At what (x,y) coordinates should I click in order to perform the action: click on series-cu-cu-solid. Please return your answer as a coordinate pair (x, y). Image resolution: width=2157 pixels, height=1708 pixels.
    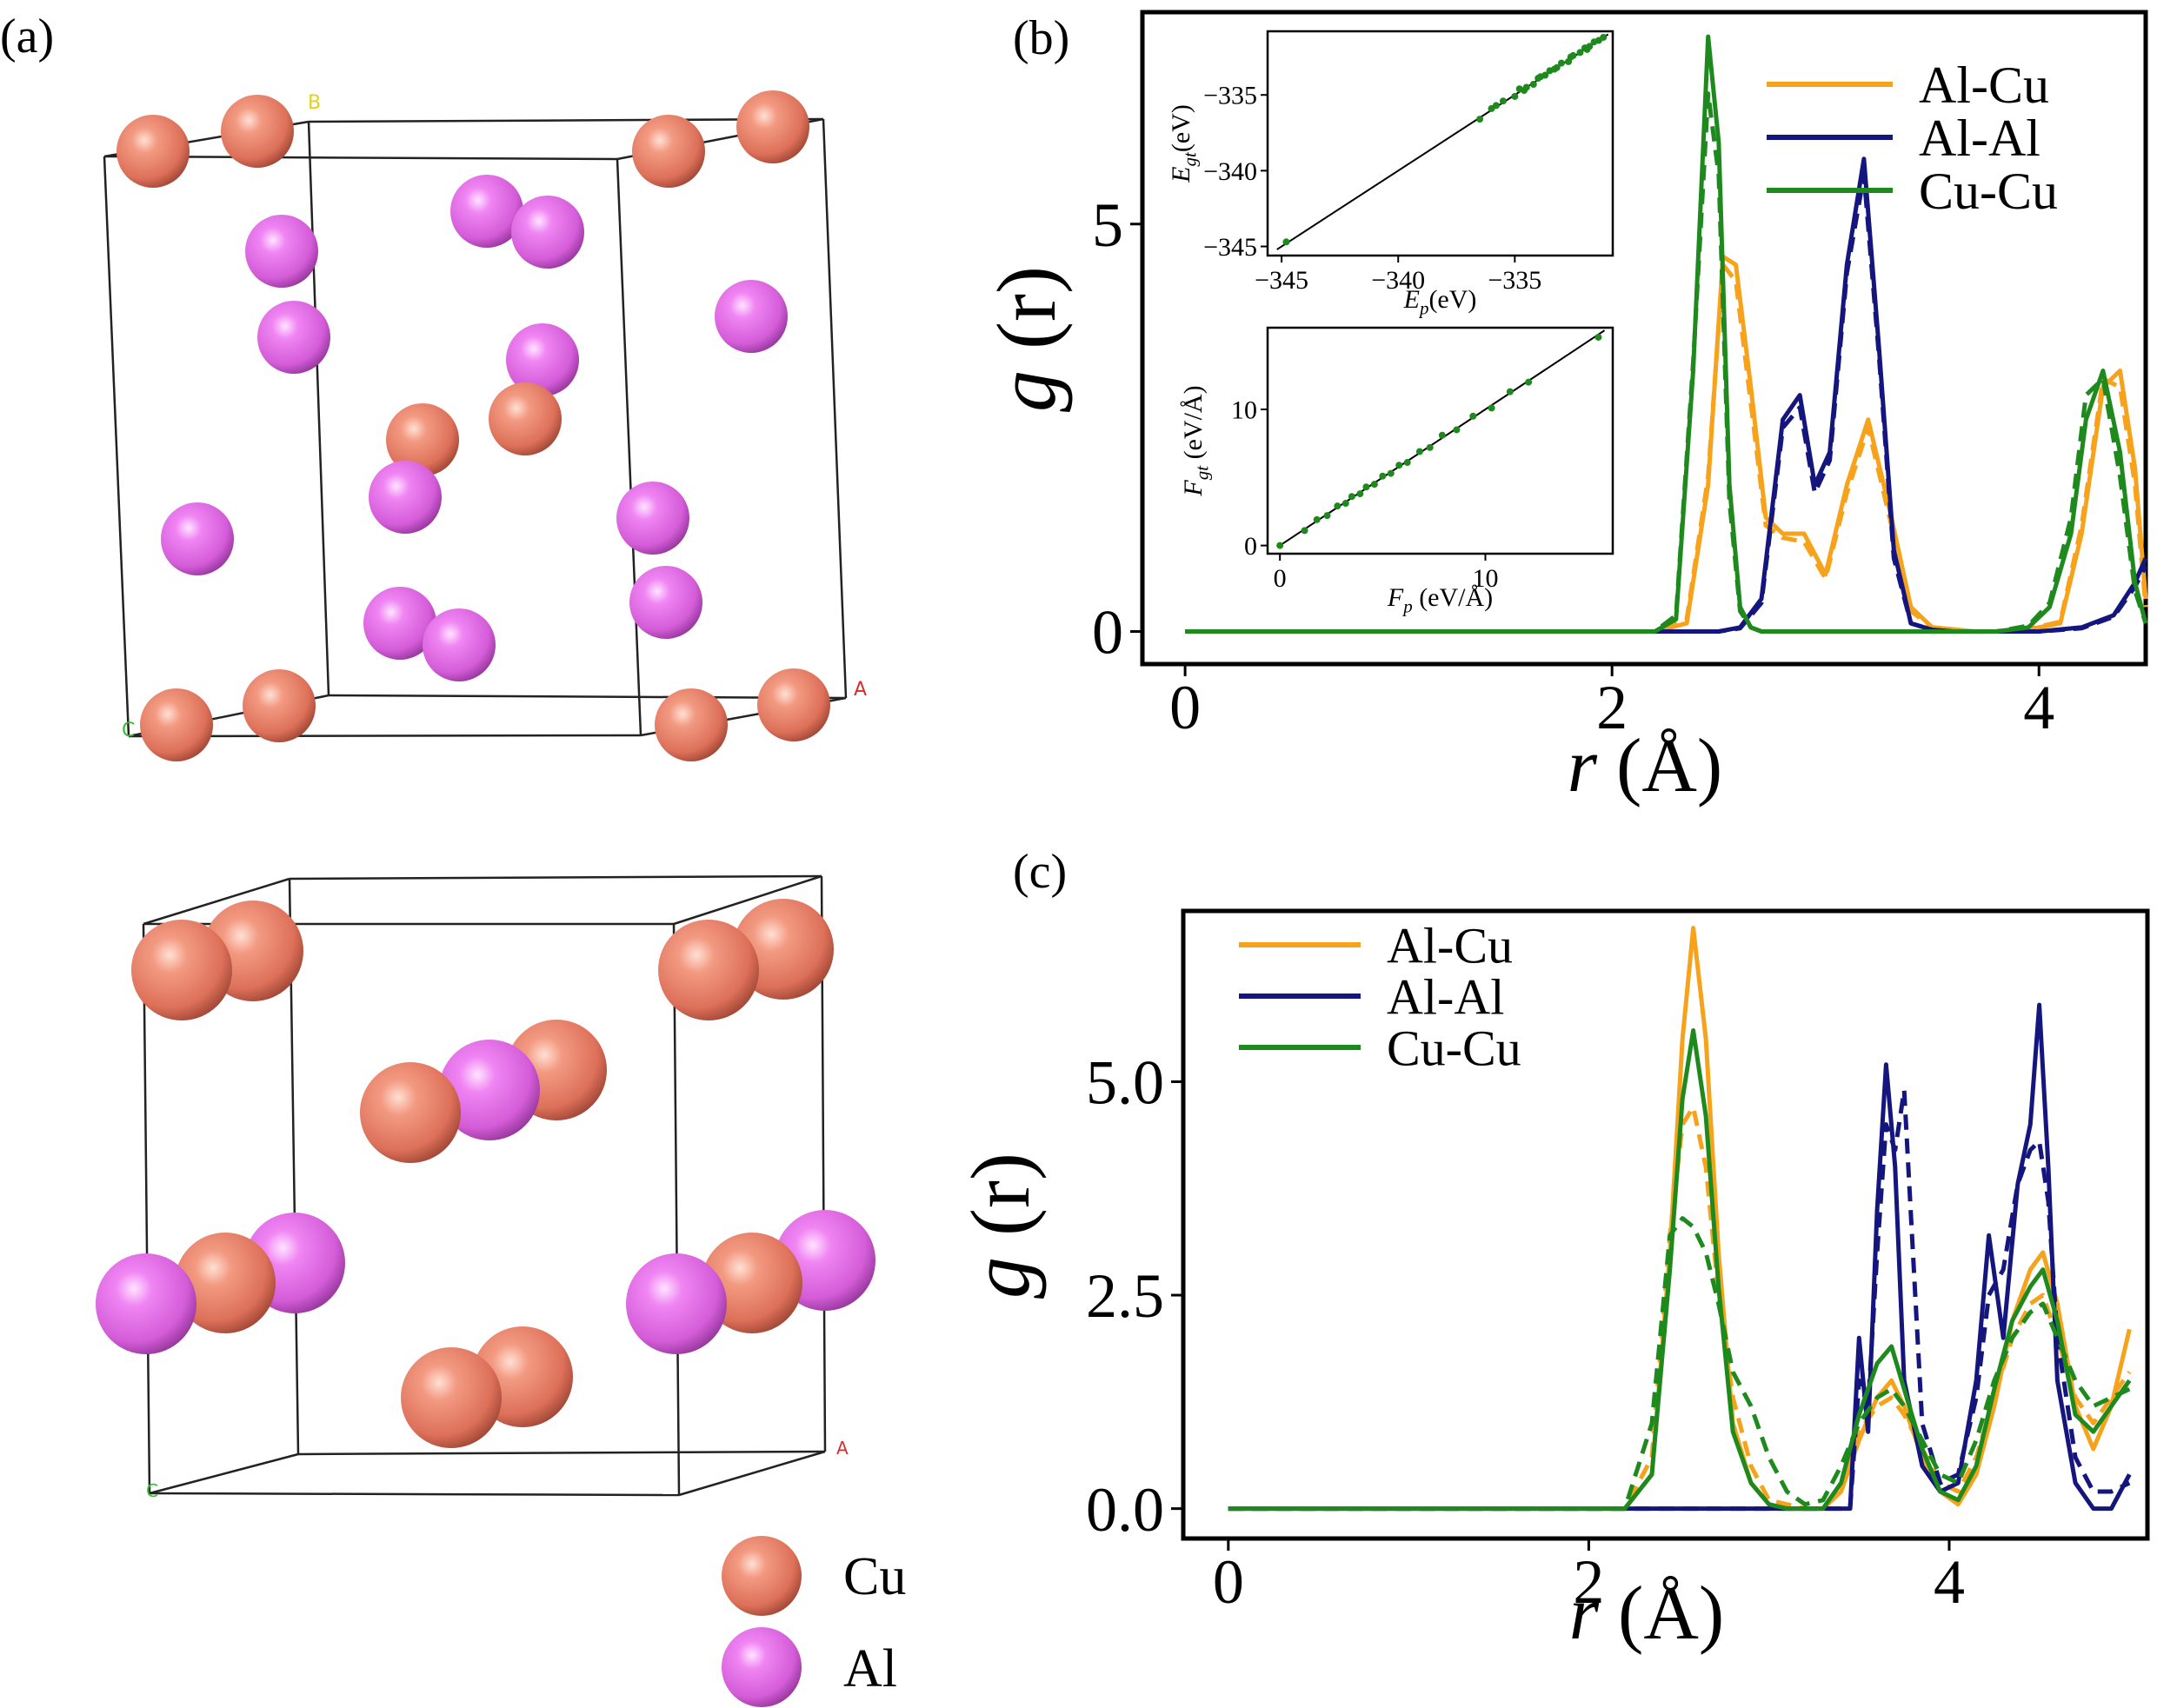
    Looking at the image, I should click on (1680, 1270).